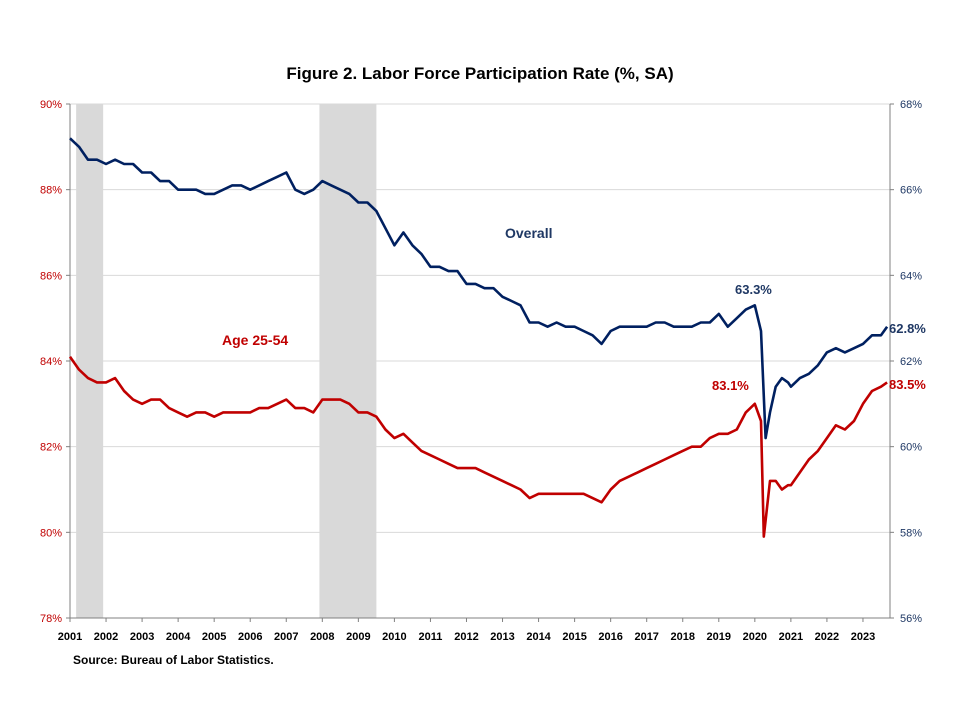  I want to click on x-tick-label: 2009, so click(358, 637).